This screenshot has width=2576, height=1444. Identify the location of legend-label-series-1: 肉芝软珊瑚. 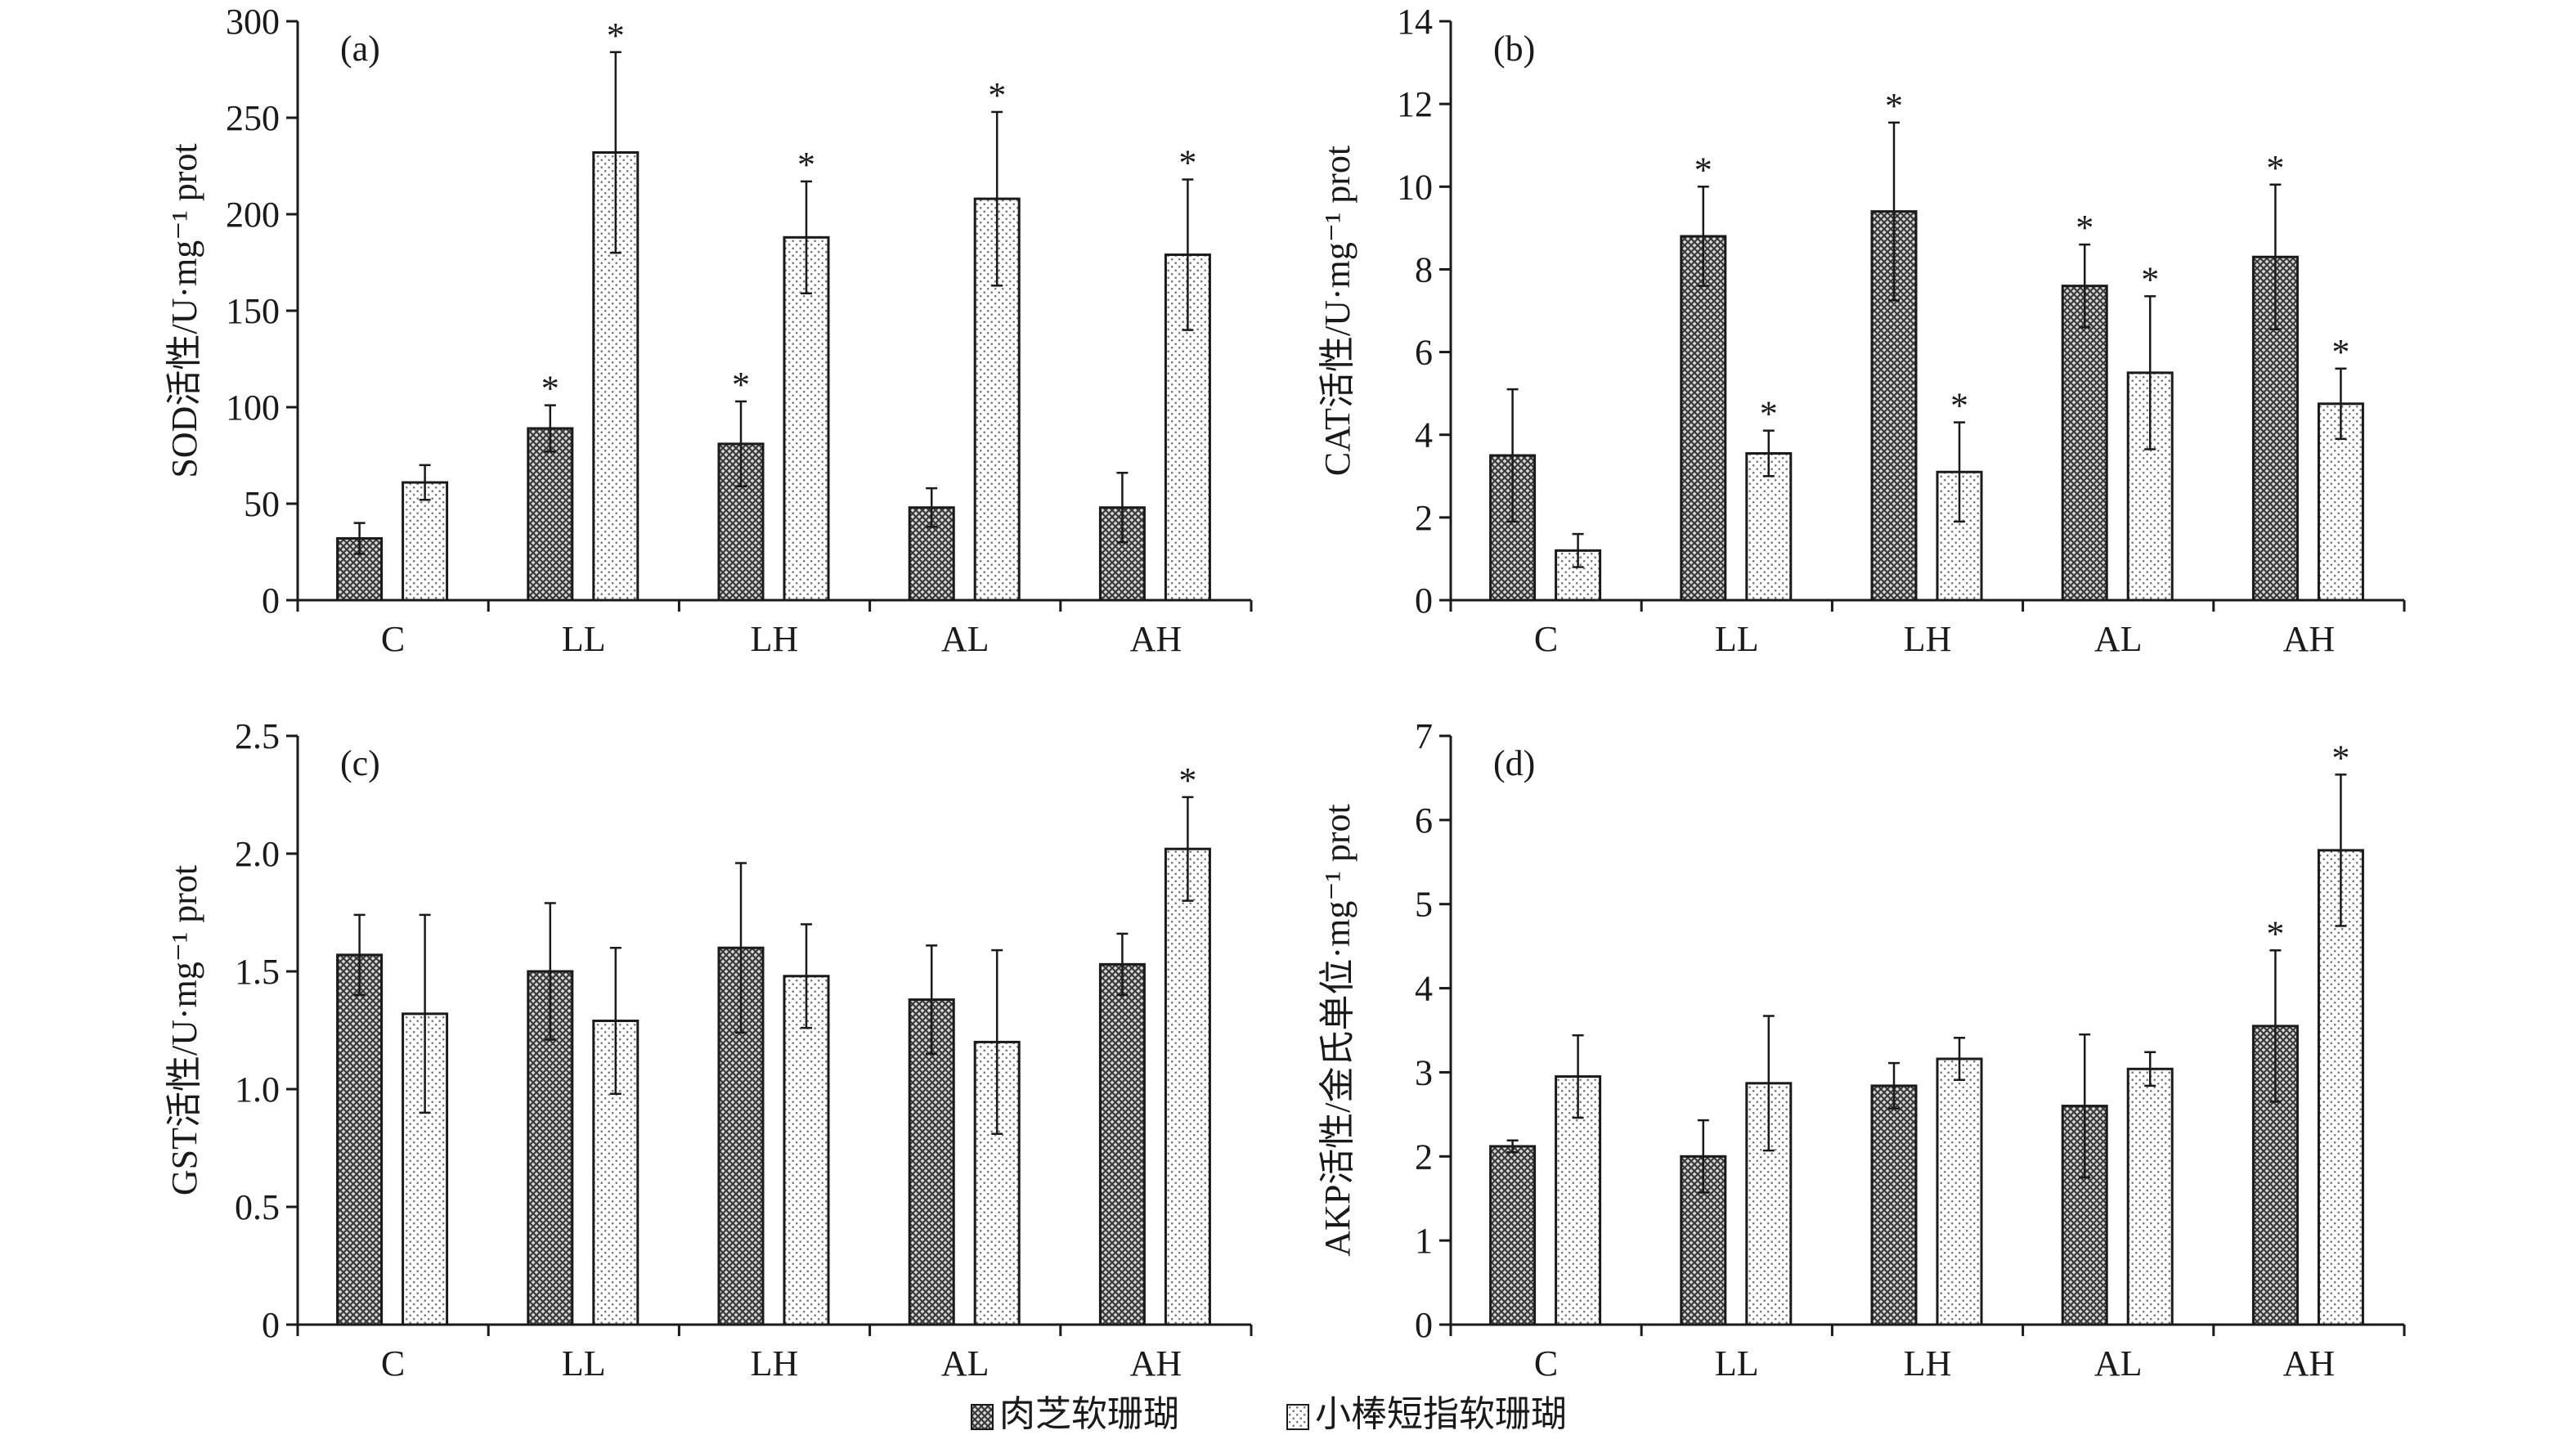
(1089, 1414).